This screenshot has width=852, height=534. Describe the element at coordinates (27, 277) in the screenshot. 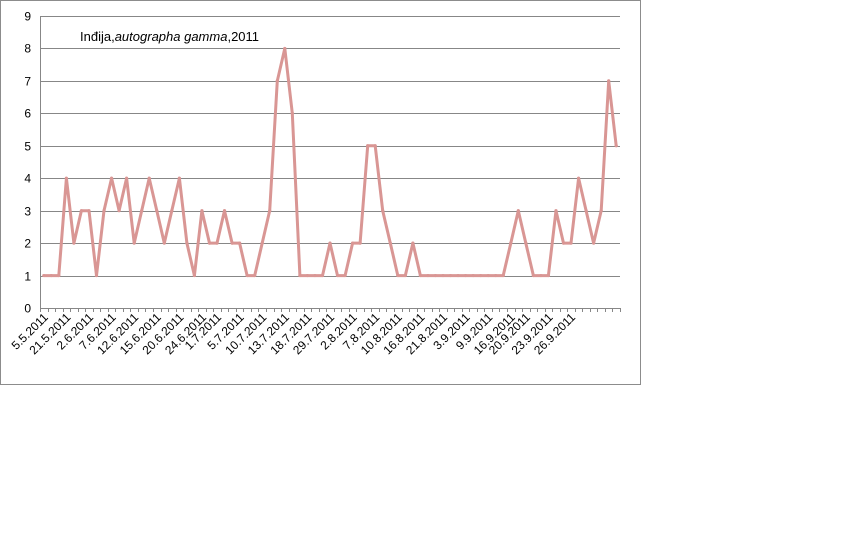

I see `y-tick-label: 1` at that location.